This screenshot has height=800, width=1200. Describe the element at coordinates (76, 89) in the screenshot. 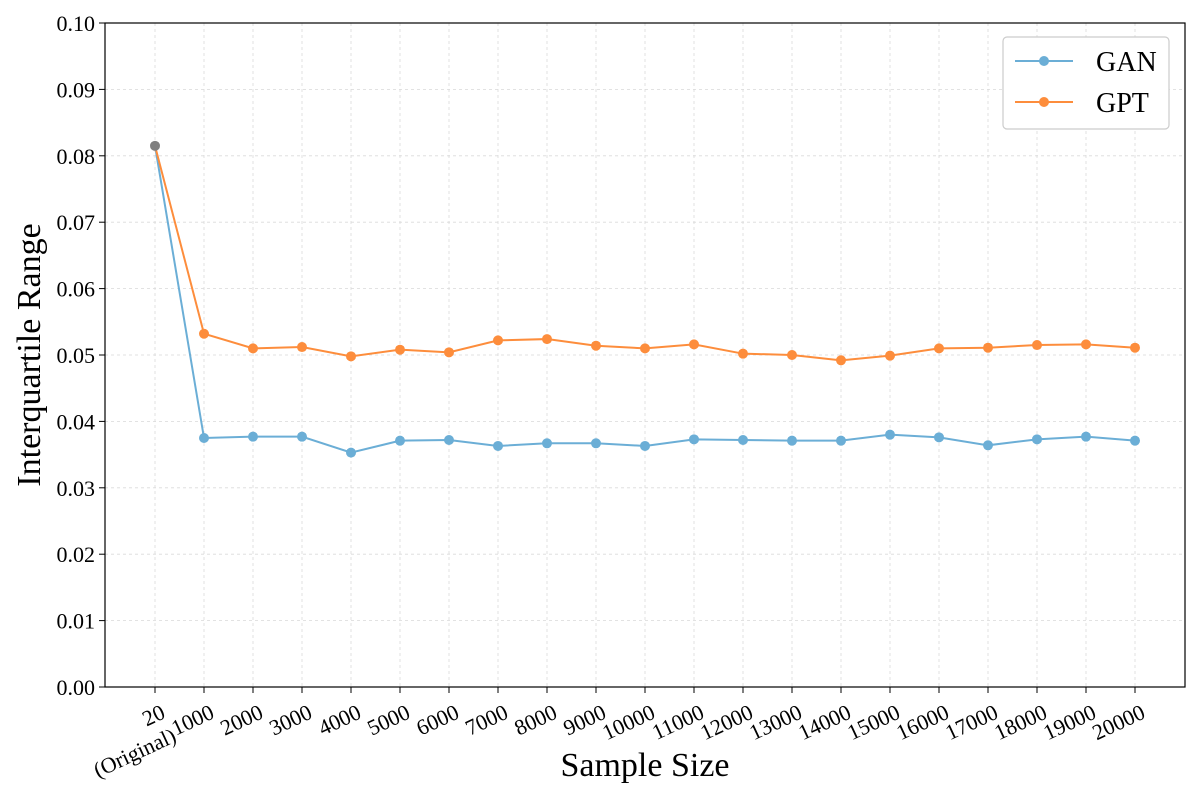

I see `y-tick-label: 0.09` at that location.